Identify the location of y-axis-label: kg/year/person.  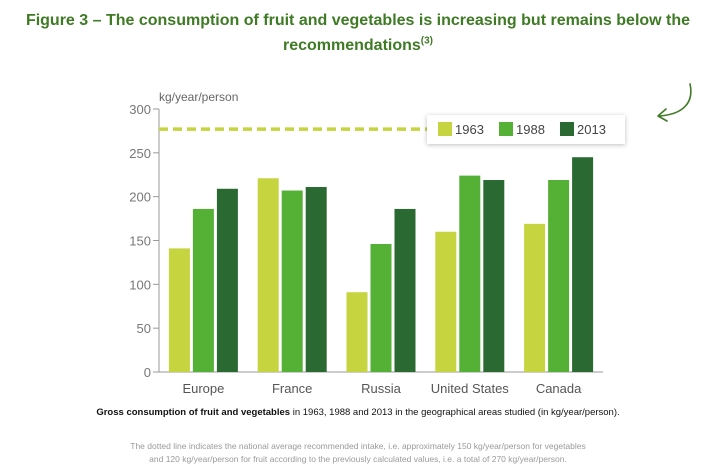
(198, 97).